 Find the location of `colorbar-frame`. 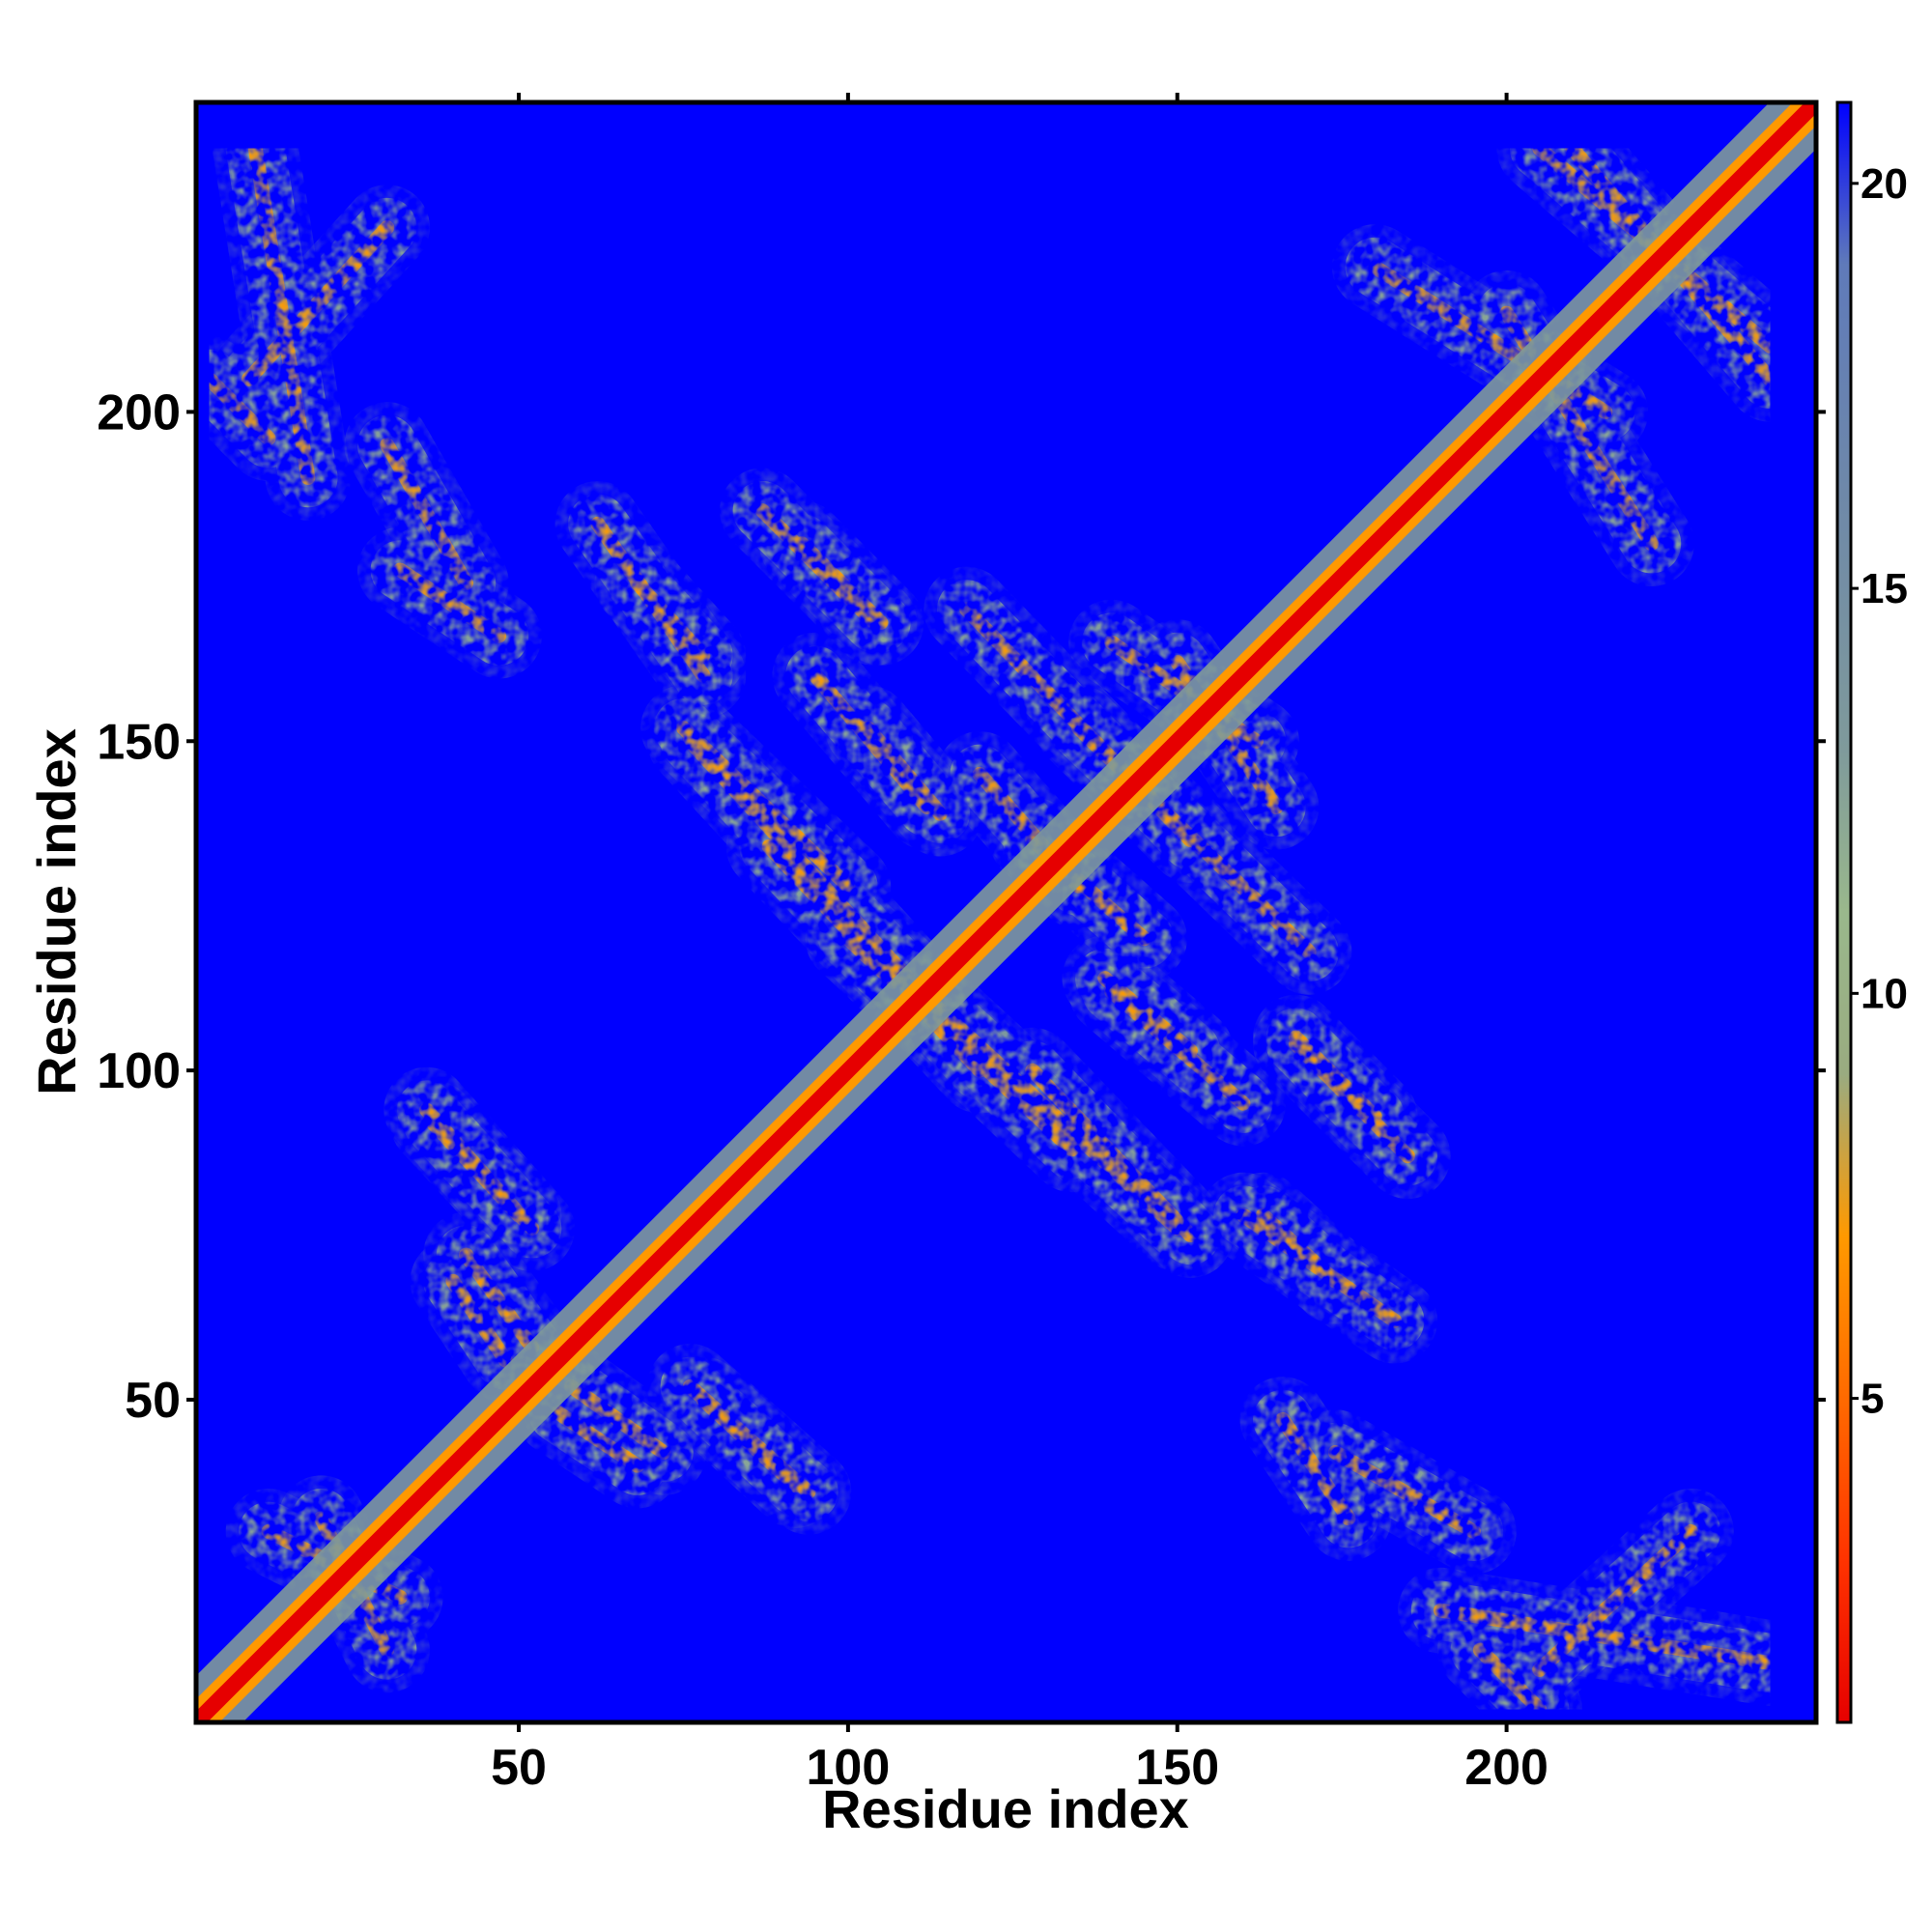

colorbar-frame is located at coordinates (1844, 912).